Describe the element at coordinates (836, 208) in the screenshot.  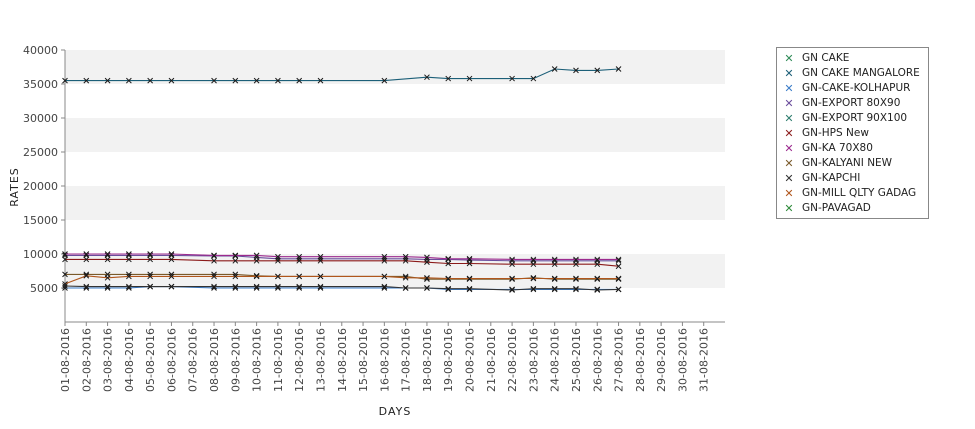
I see `legend-label: GN-PAVAGAD` at that location.